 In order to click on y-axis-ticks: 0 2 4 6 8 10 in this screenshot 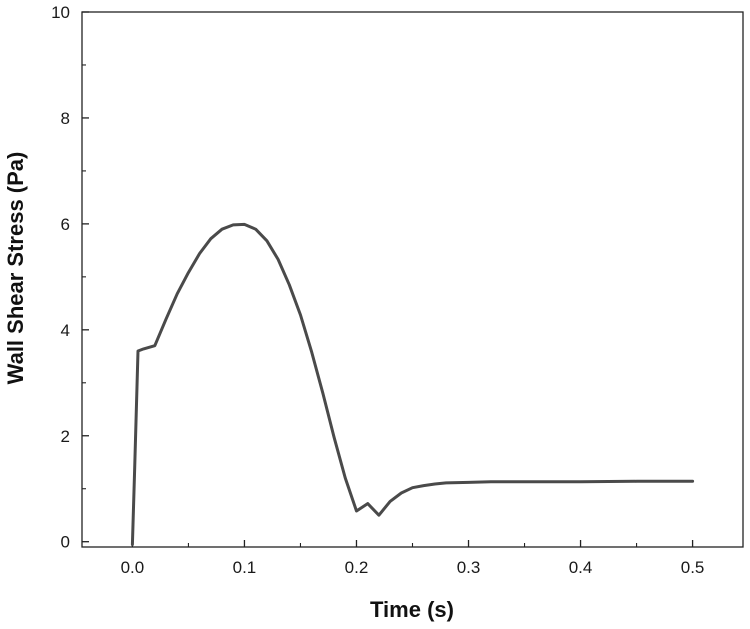, I will do `click(70, 277)`.